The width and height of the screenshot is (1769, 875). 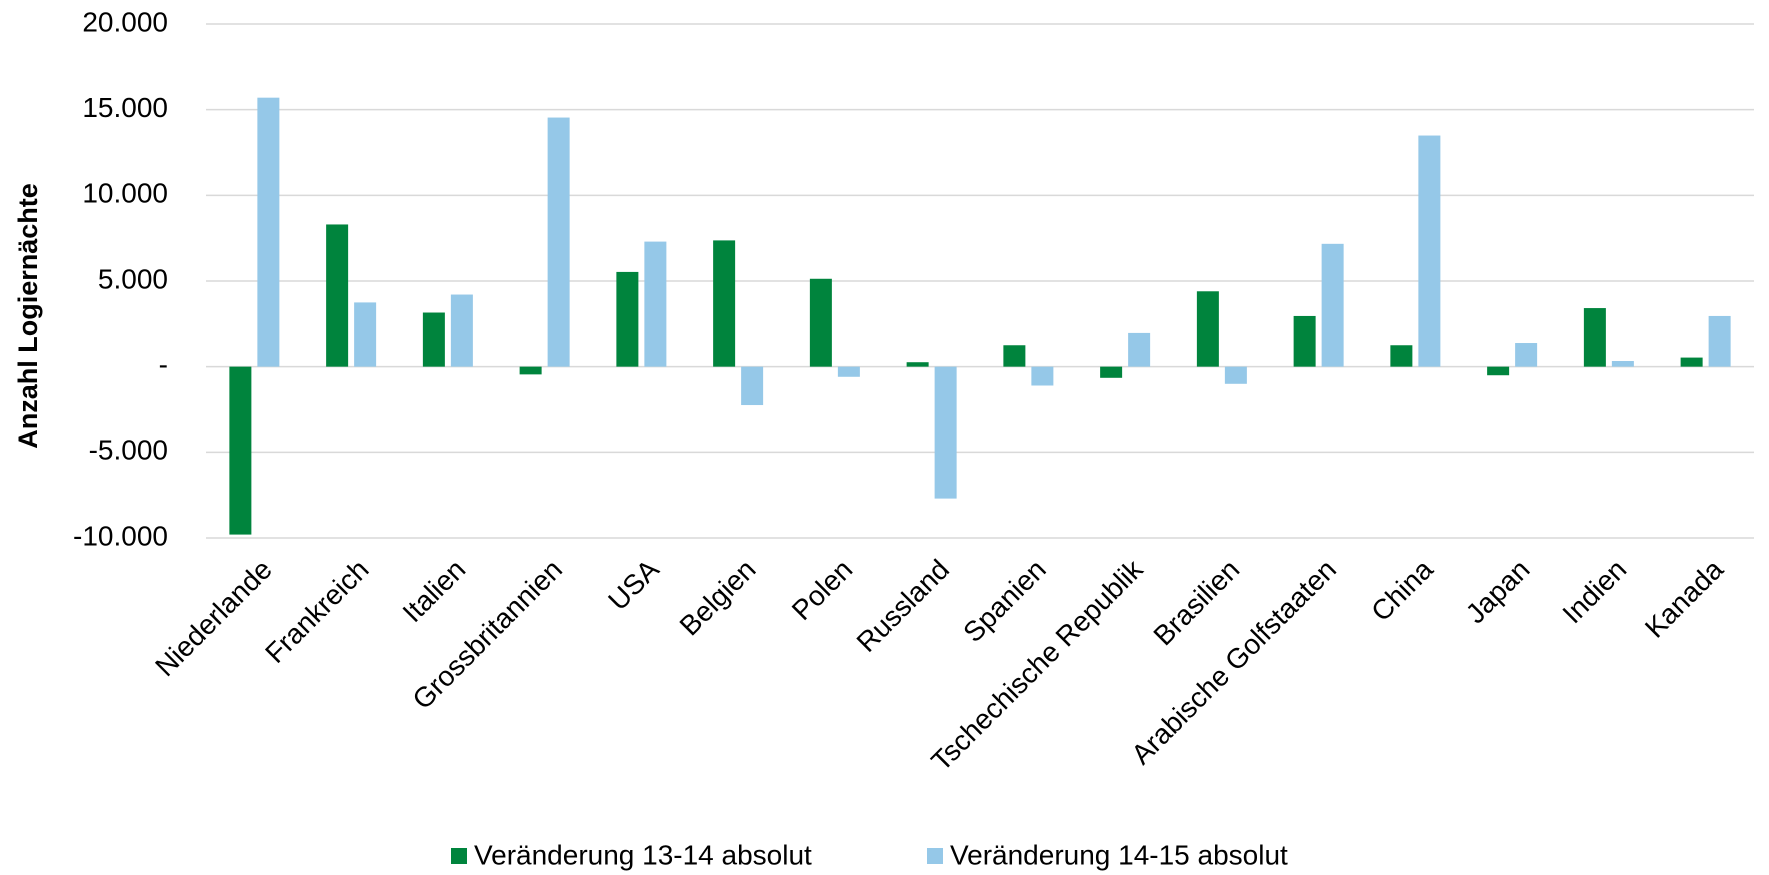 What do you see at coordinates (1498, 592) in the screenshot?
I see `x-tick-label: Japan` at bounding box center [1498, 592].